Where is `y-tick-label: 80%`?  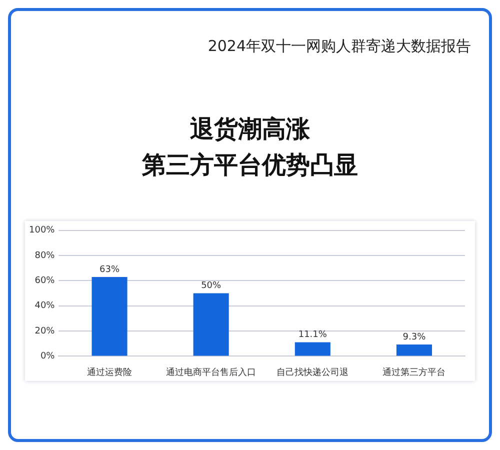
y-tick-label: 80% is located at coordinates (45, 255).